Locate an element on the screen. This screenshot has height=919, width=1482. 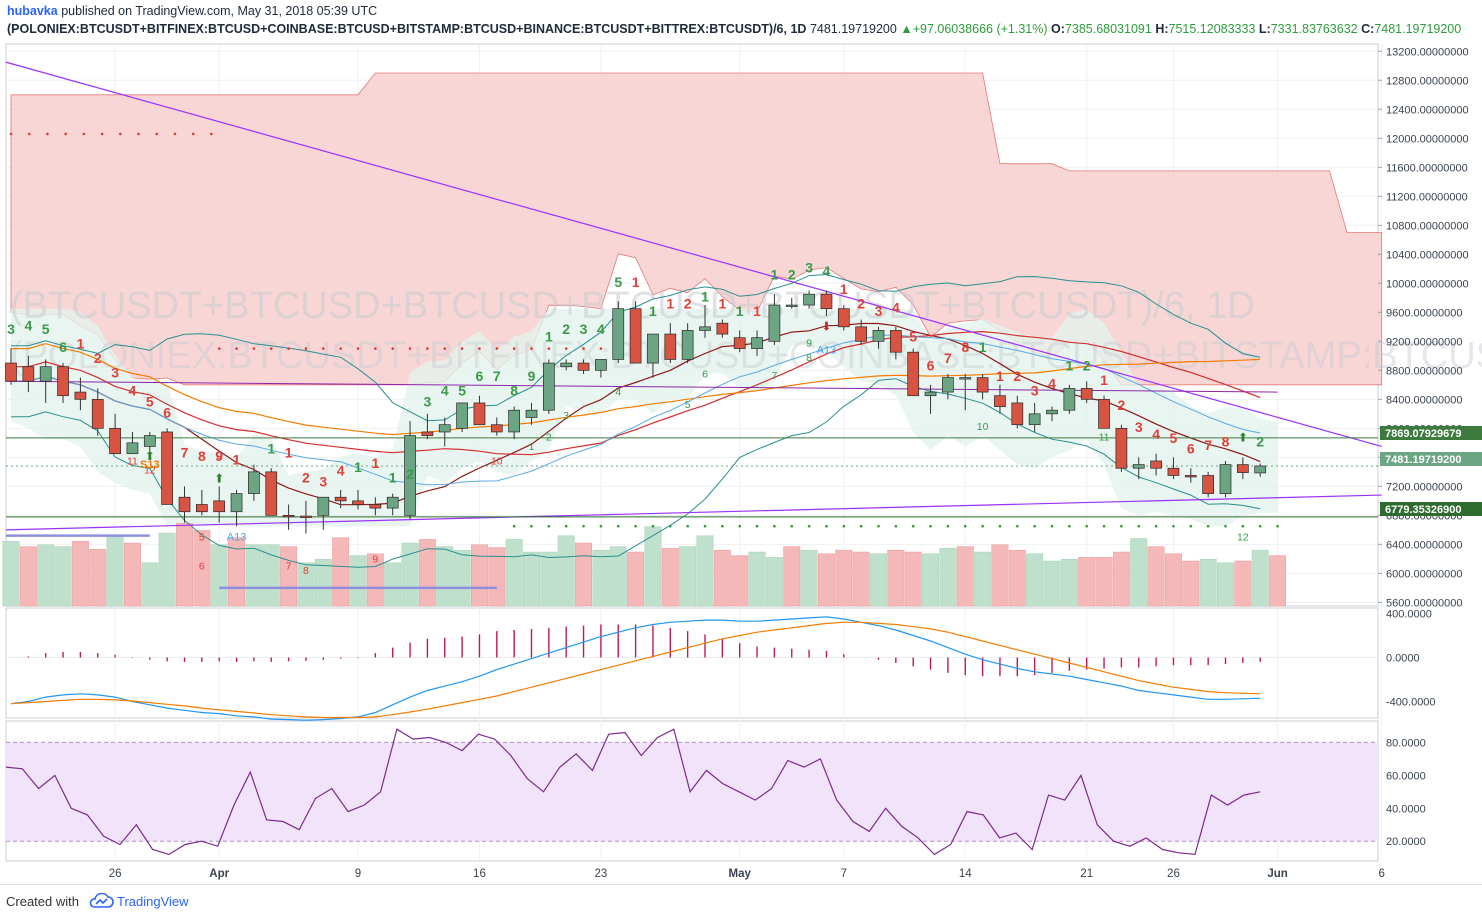
high-label: H: is located at coordinates (1162, 29).